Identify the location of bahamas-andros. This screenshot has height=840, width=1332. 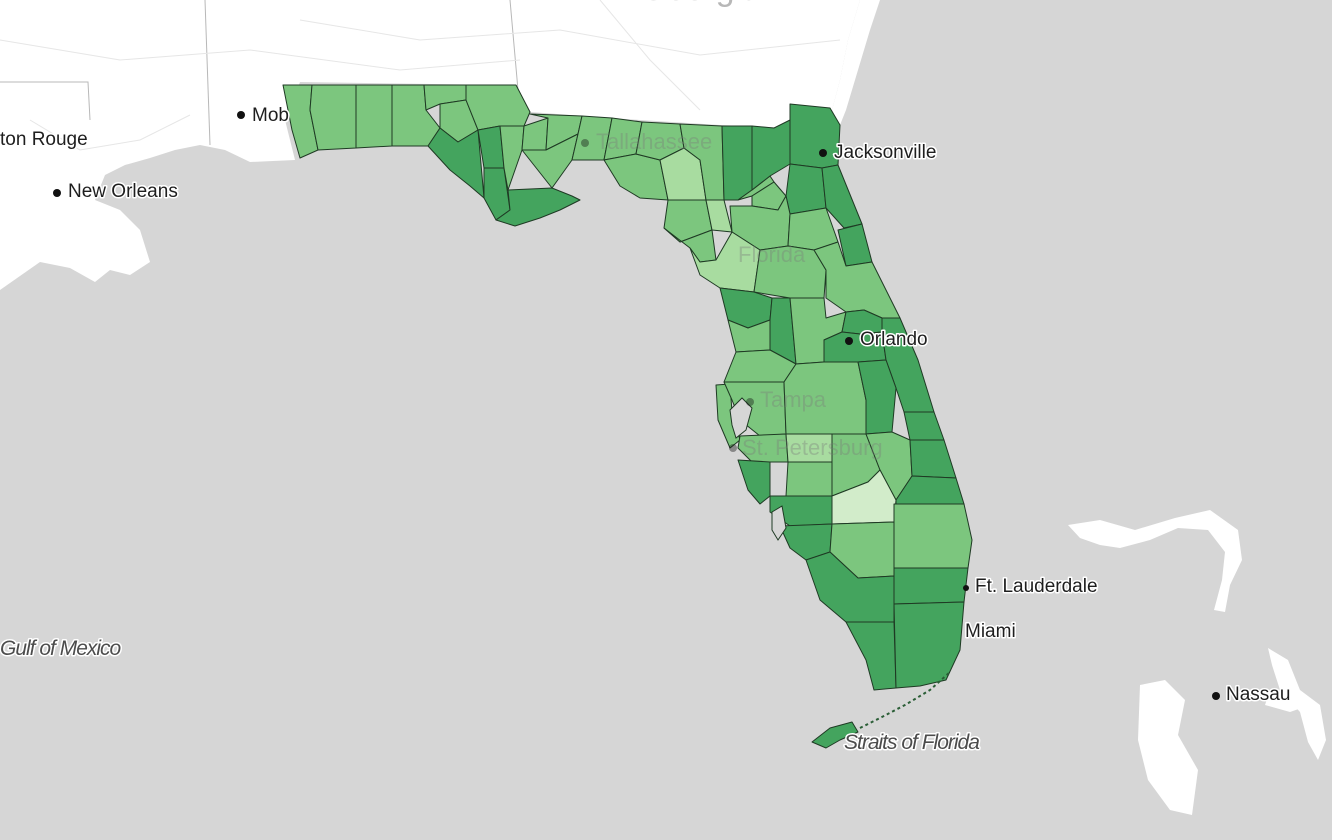
(1168, 747).